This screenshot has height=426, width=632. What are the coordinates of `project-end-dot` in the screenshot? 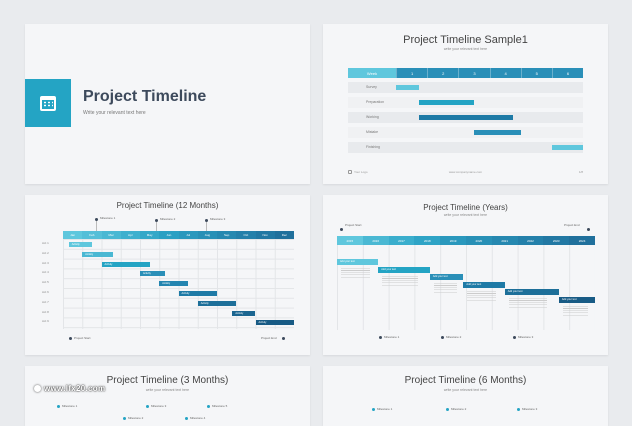 It's located at (283, 338).